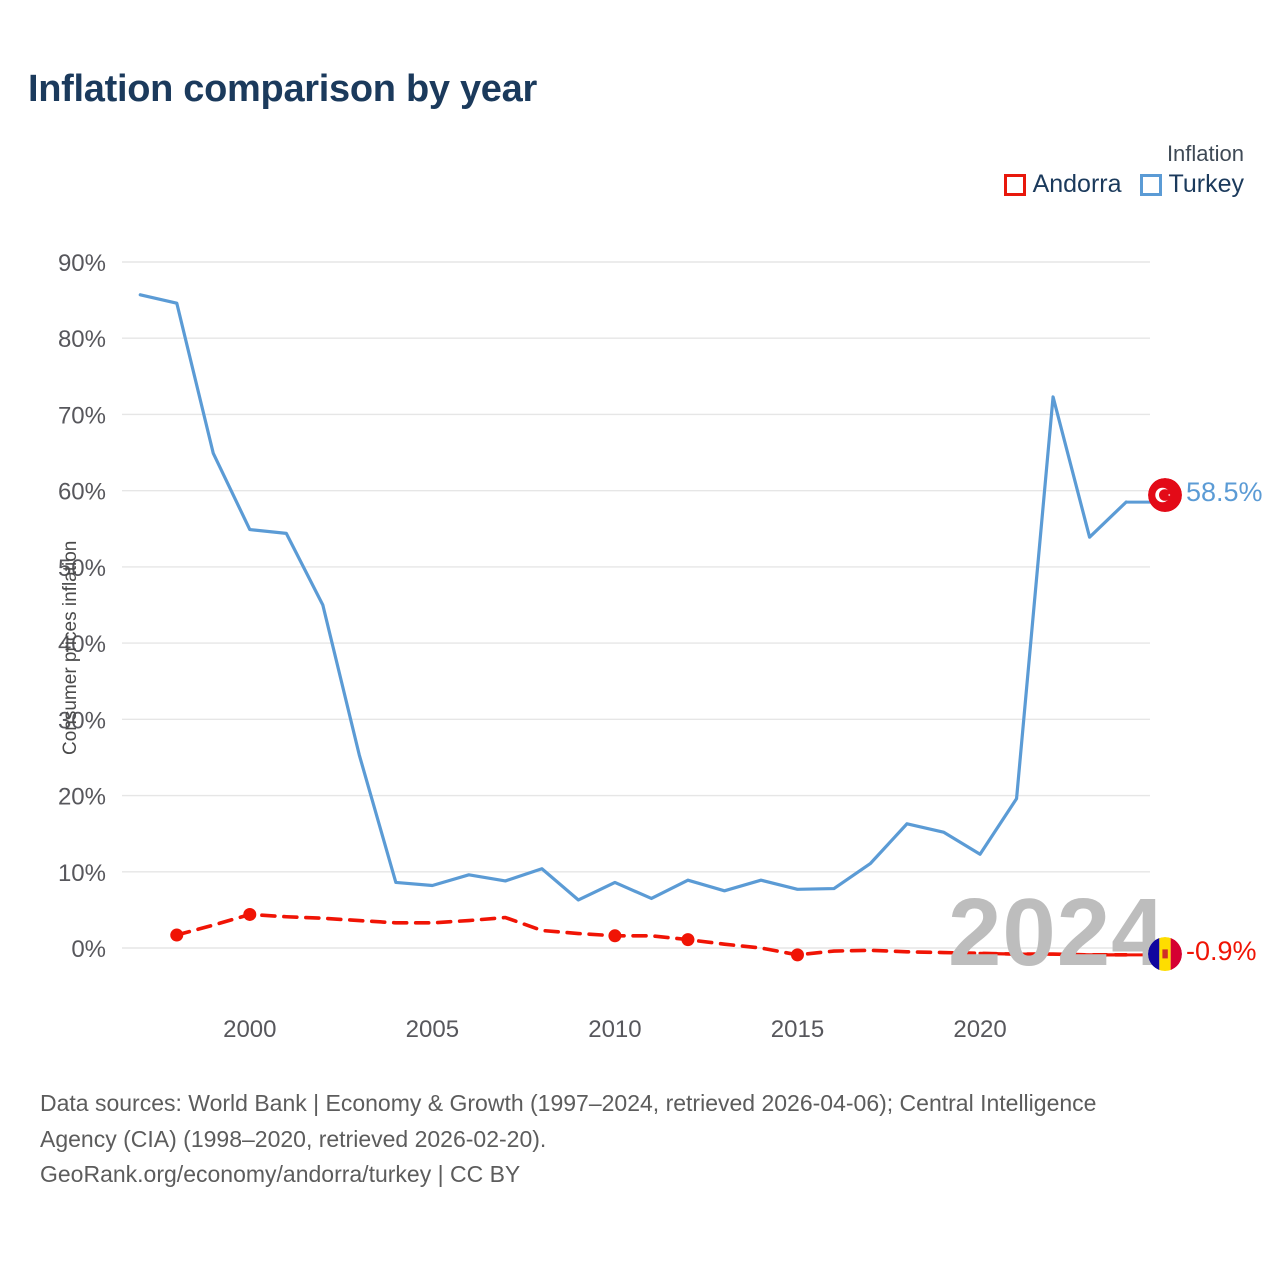 This screenshot has height=1280, width=1280. Describe the element at coordinates (1150, 184) in the screenshot. I see `legend-swatch-turkey` at that location.